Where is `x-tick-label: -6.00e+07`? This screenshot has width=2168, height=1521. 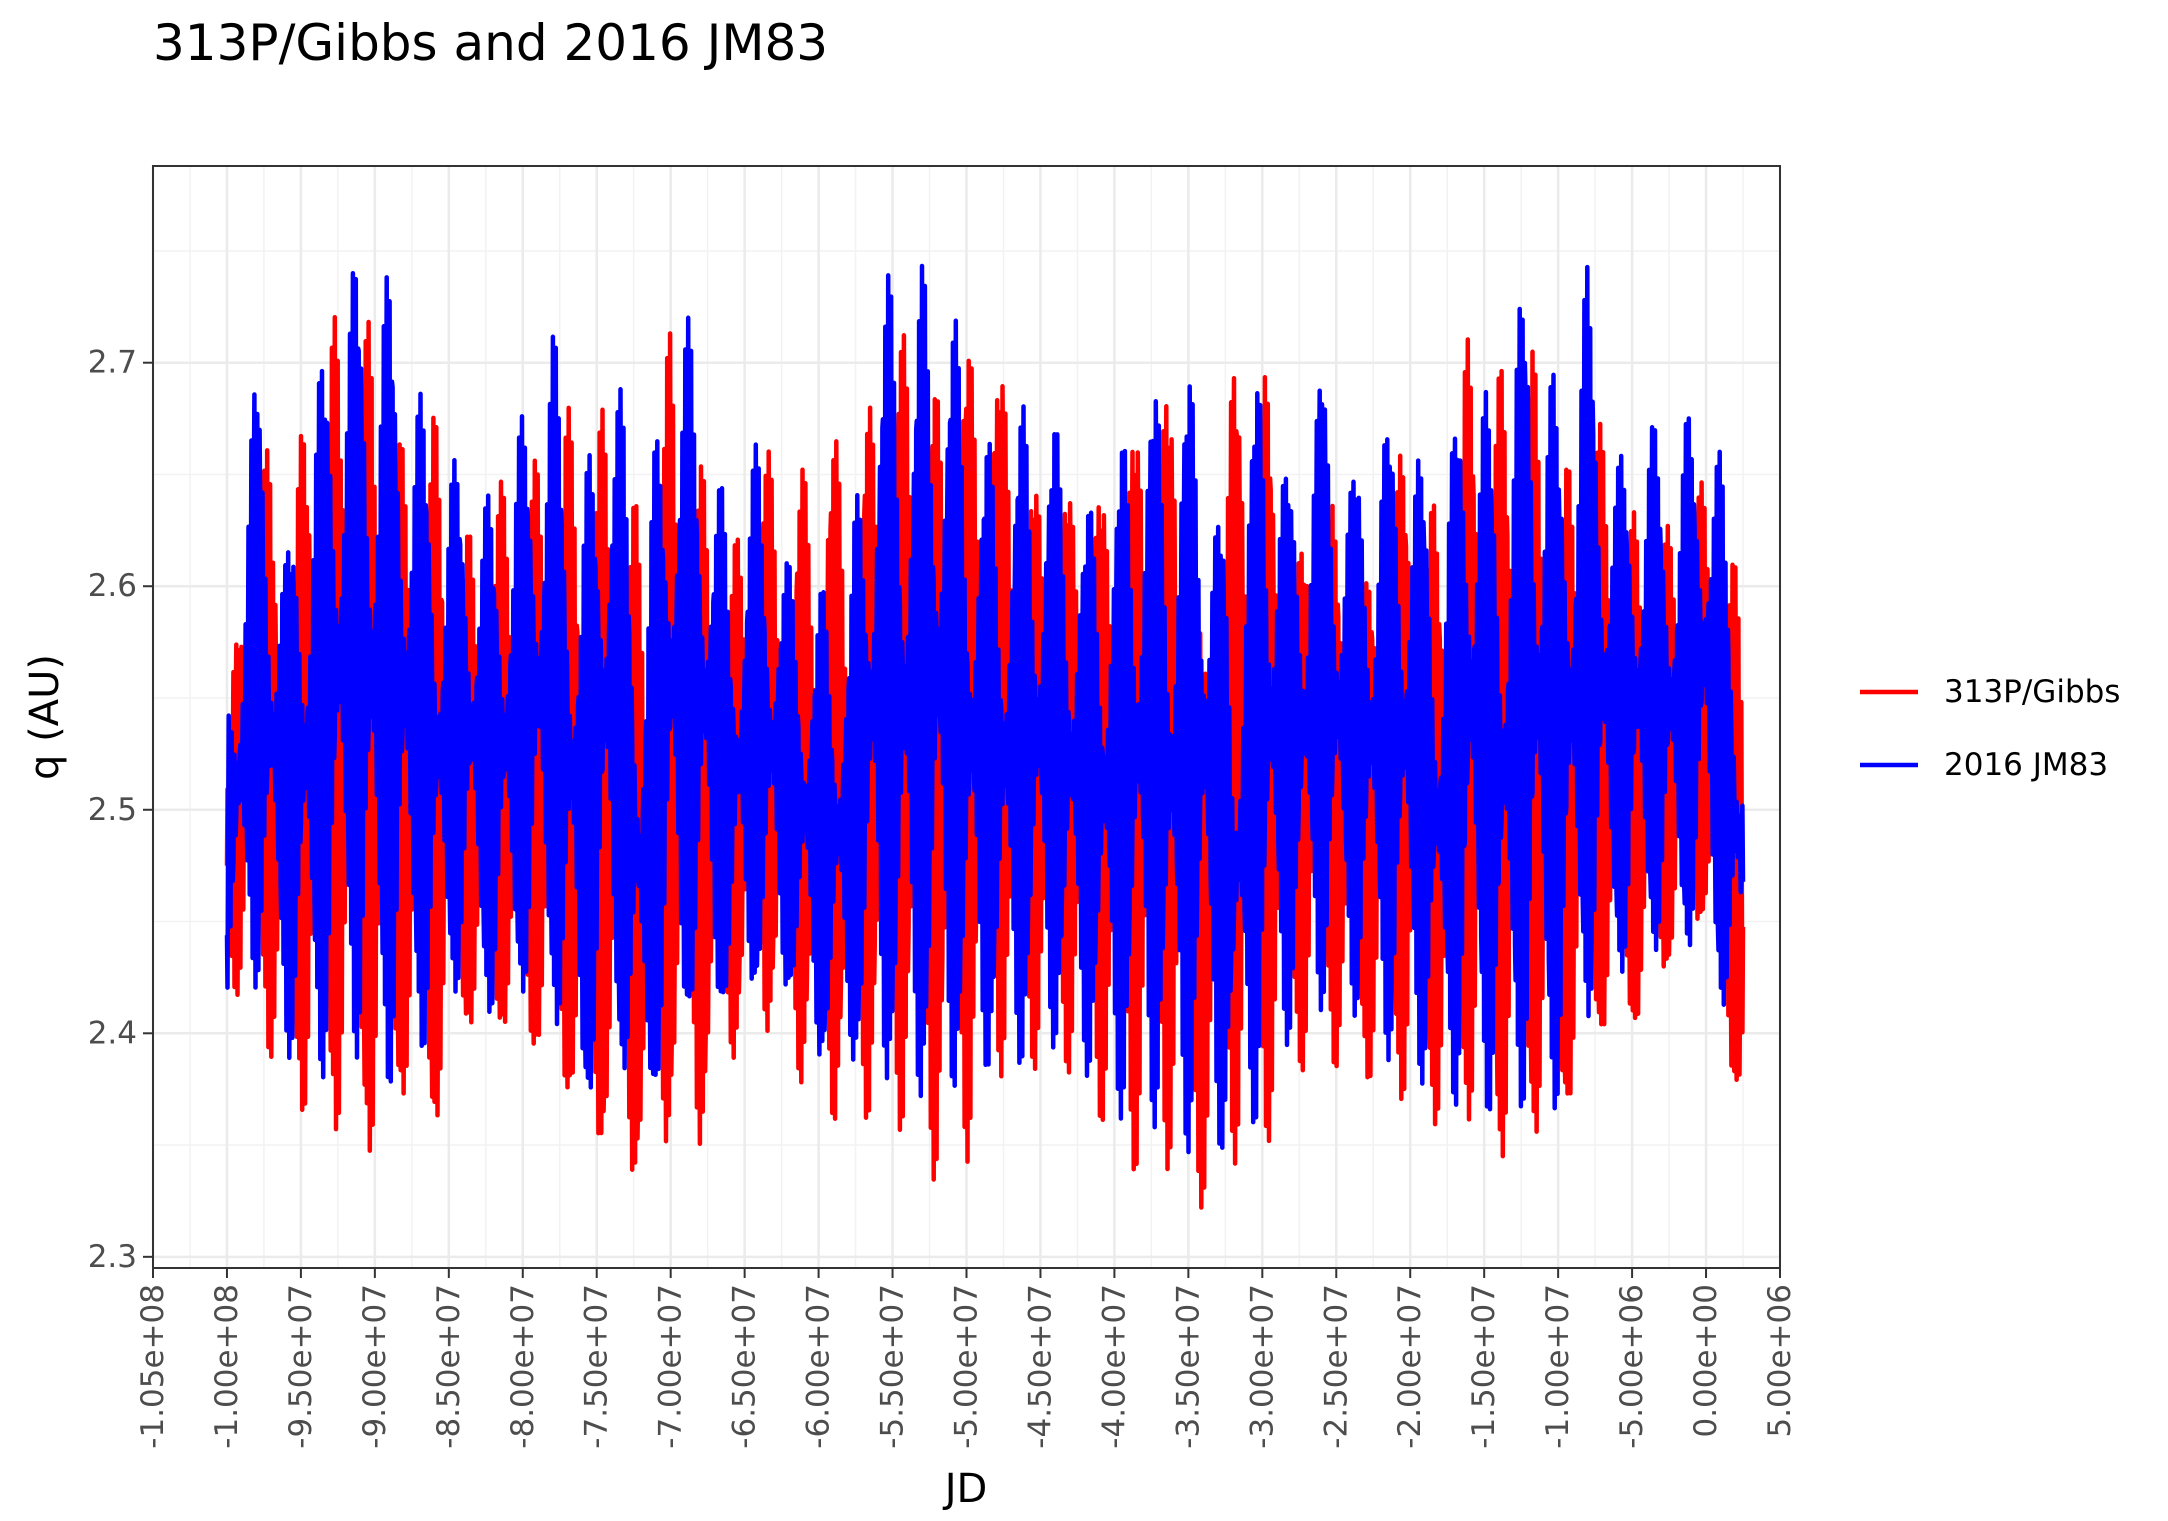 x-tick-label: -6.00e+07 is located at coordinates (819, 1366).